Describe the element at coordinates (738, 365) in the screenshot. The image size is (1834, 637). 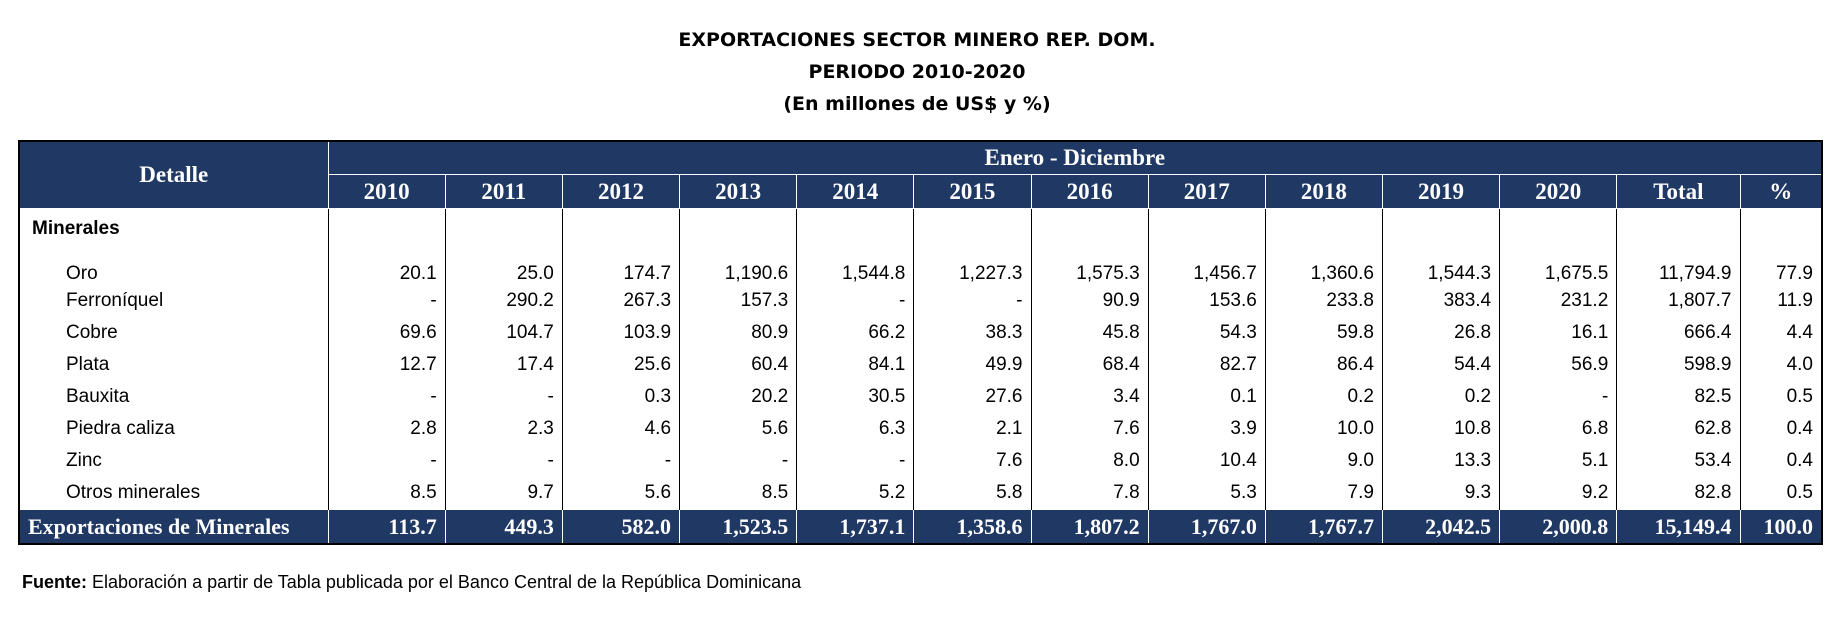
I see `table-cell: 60.4` at that location.